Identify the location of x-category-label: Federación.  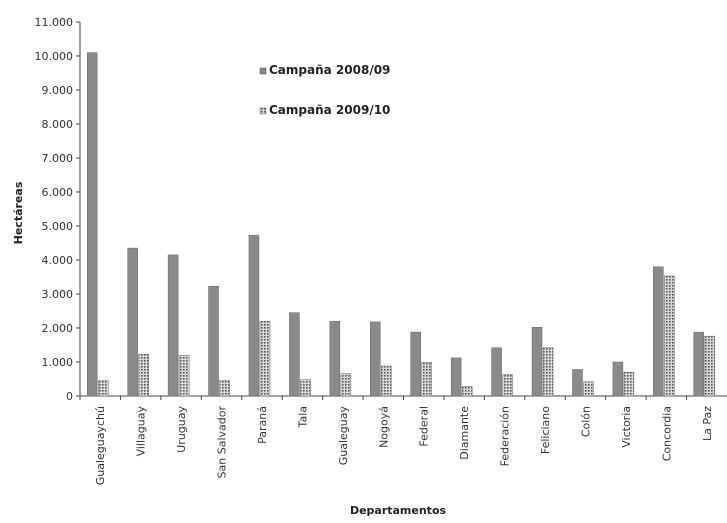
(505, 436).